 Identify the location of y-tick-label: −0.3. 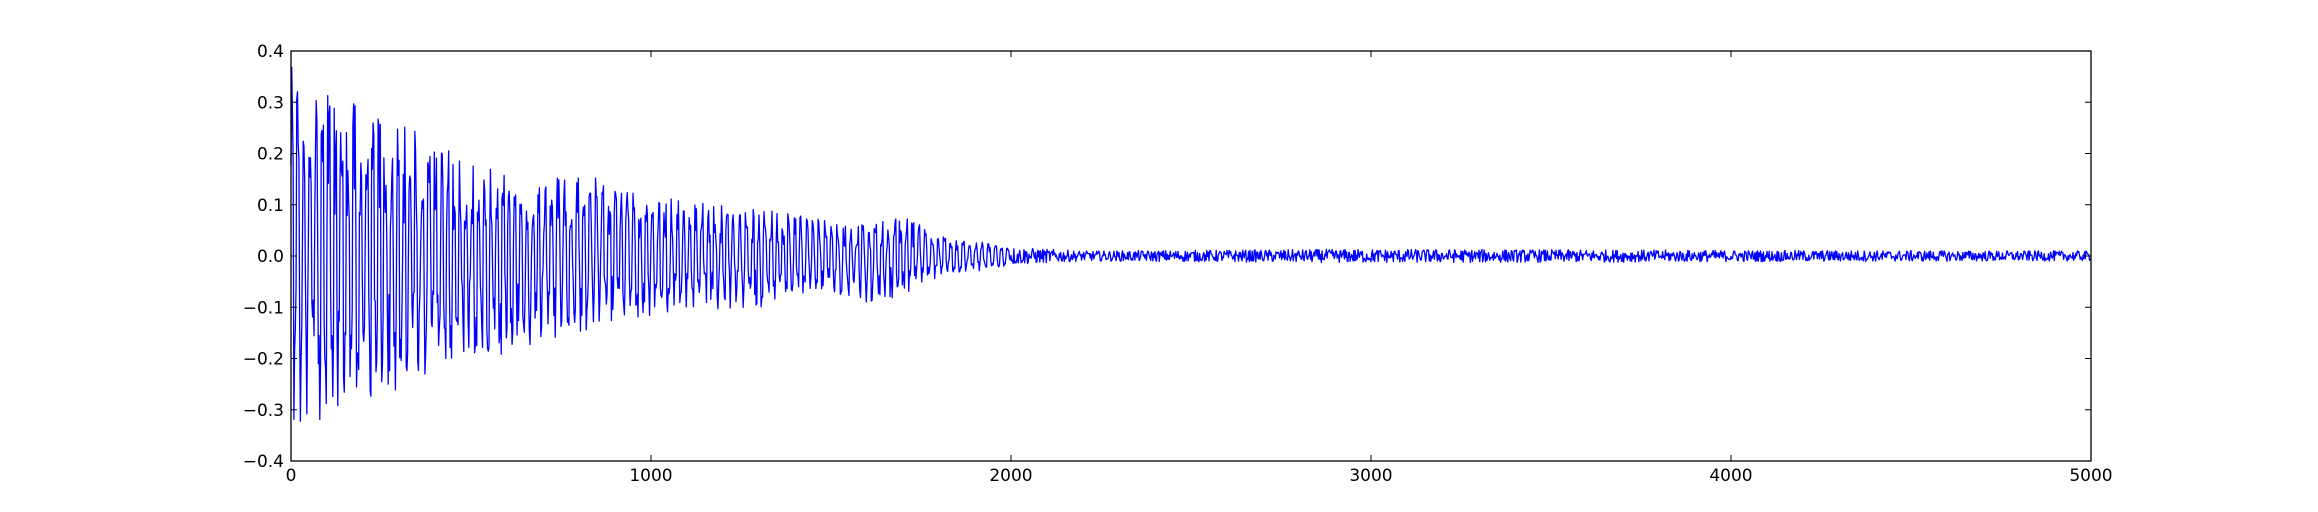
(263, 411).